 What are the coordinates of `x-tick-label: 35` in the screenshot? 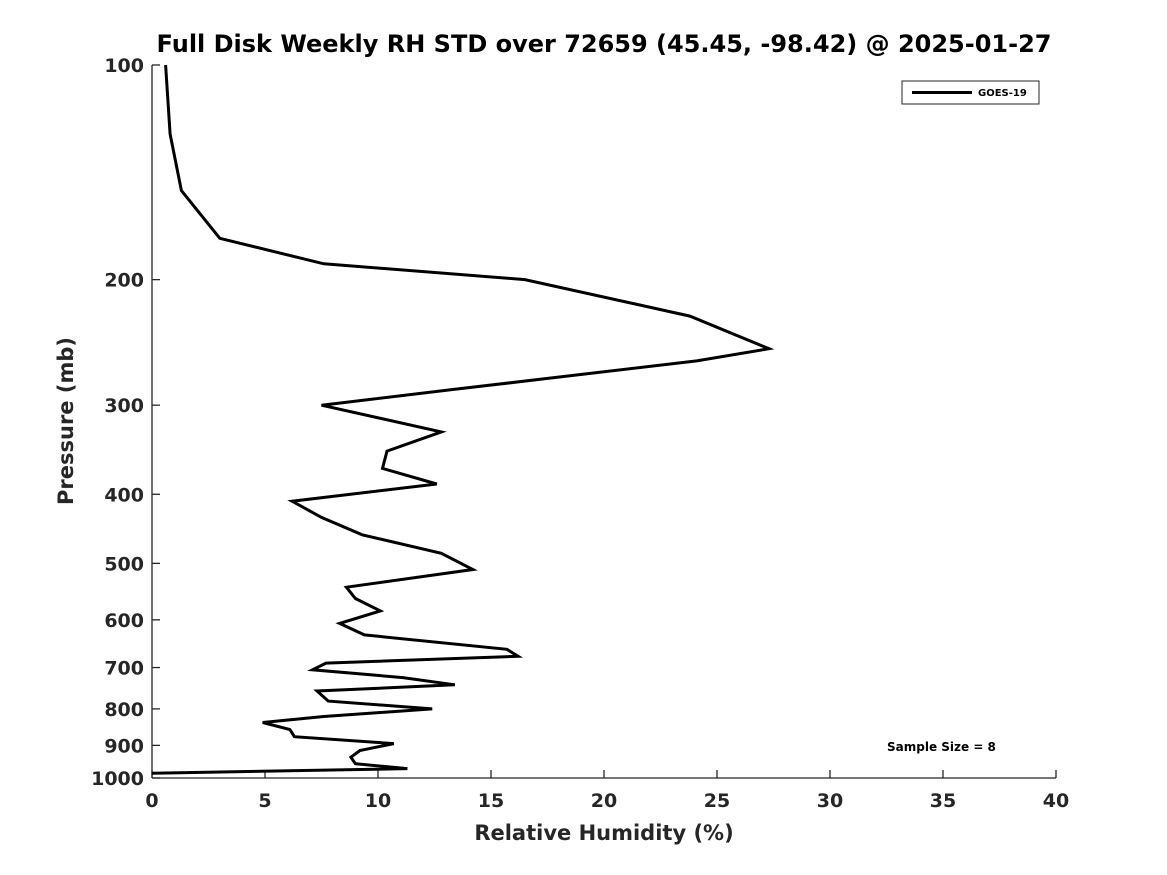 It's located at (943, 801).